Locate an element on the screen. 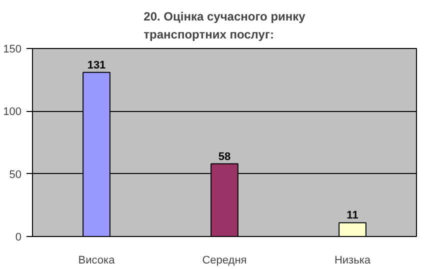 This screenshot has width=426, height=269. y-tick-label: 50 is located at coordinates (15, 174).